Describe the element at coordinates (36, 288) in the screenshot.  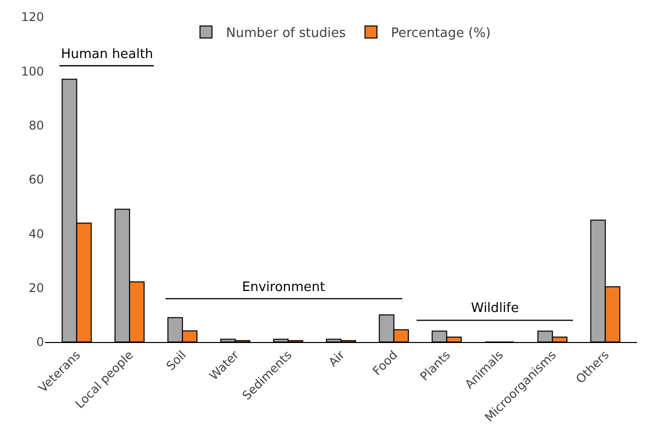
I see `y-tick-label: 20` at that location.